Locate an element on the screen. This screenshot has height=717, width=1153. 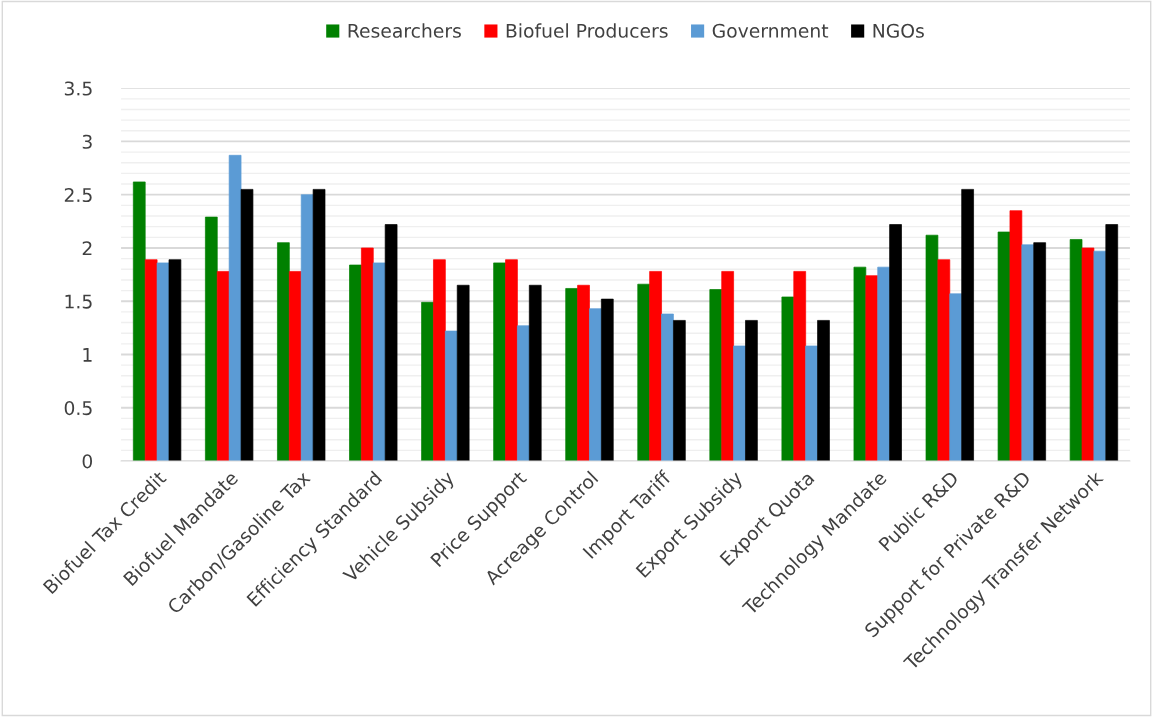
y-tick-label: 0 is located at coordinates (87, 461).